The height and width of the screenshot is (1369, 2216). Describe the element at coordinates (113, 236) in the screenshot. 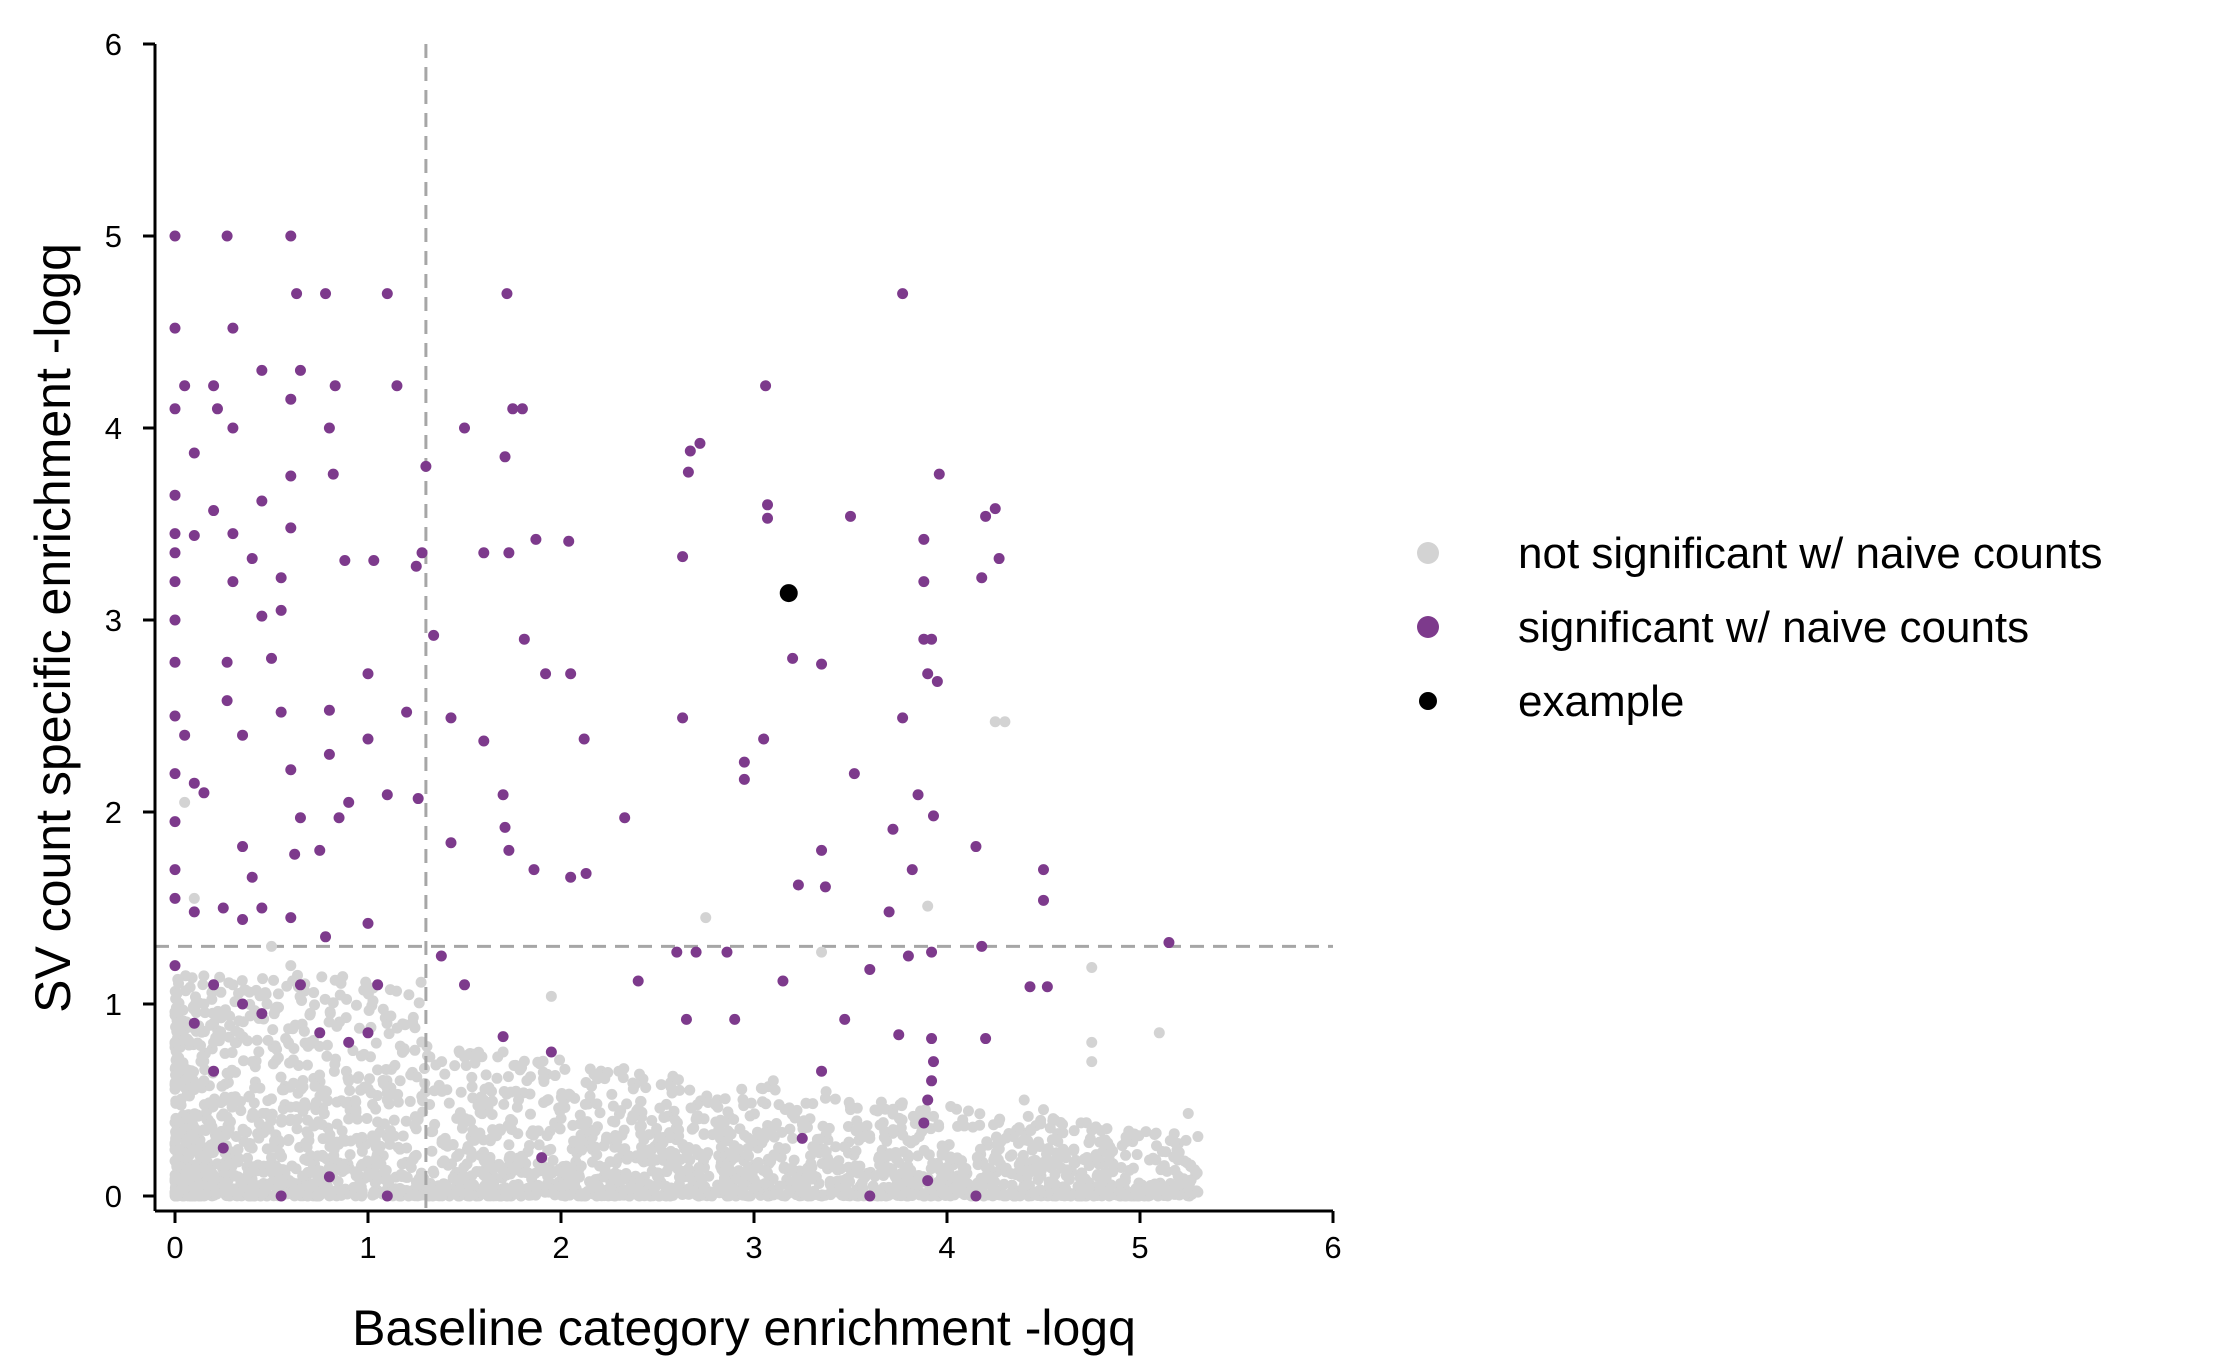

I see `y-tick-label: 5` at that location.